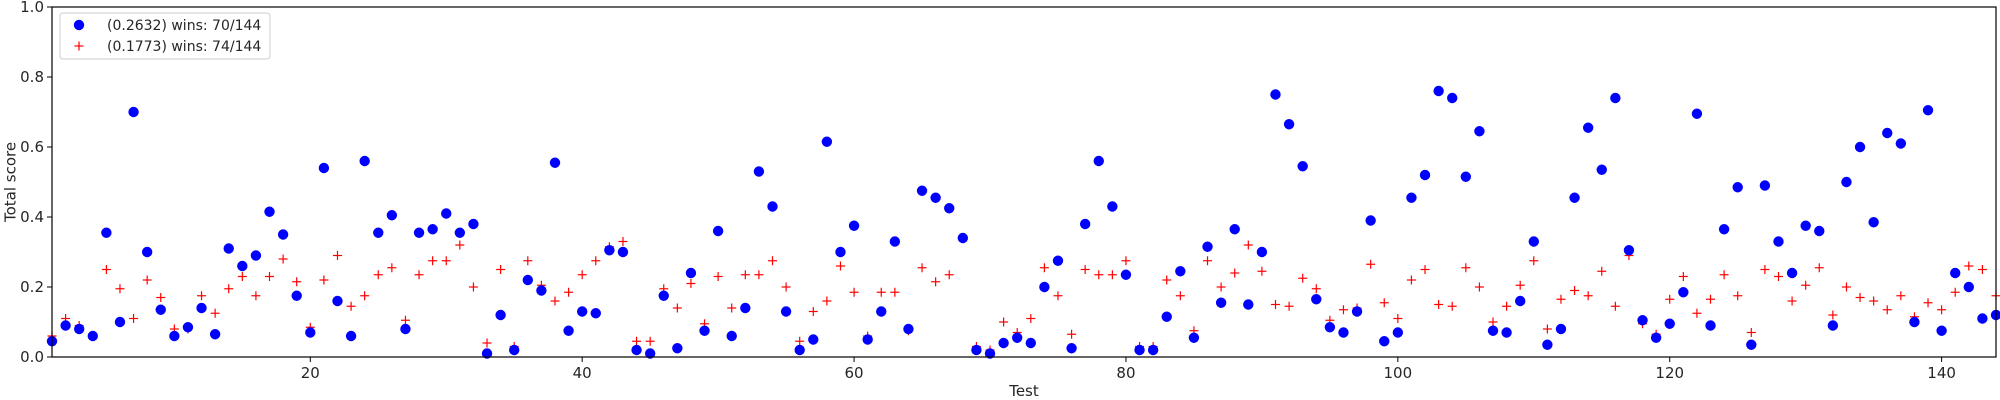 This screenshot has width=2000, height=400. What do you see at coordinates (1023, 391) in the screenshot?
I see `x-axis-label: Test` at bounding box center [1023, 391].